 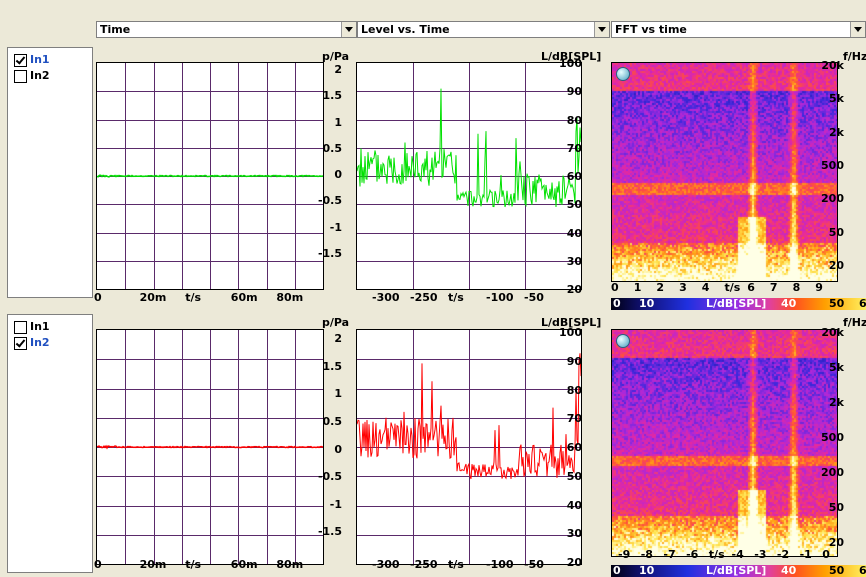 What do you see at coordinates (760, 554) in the screenshot?
I see `x-tick-label: -3` at bounding box center [760, 554].